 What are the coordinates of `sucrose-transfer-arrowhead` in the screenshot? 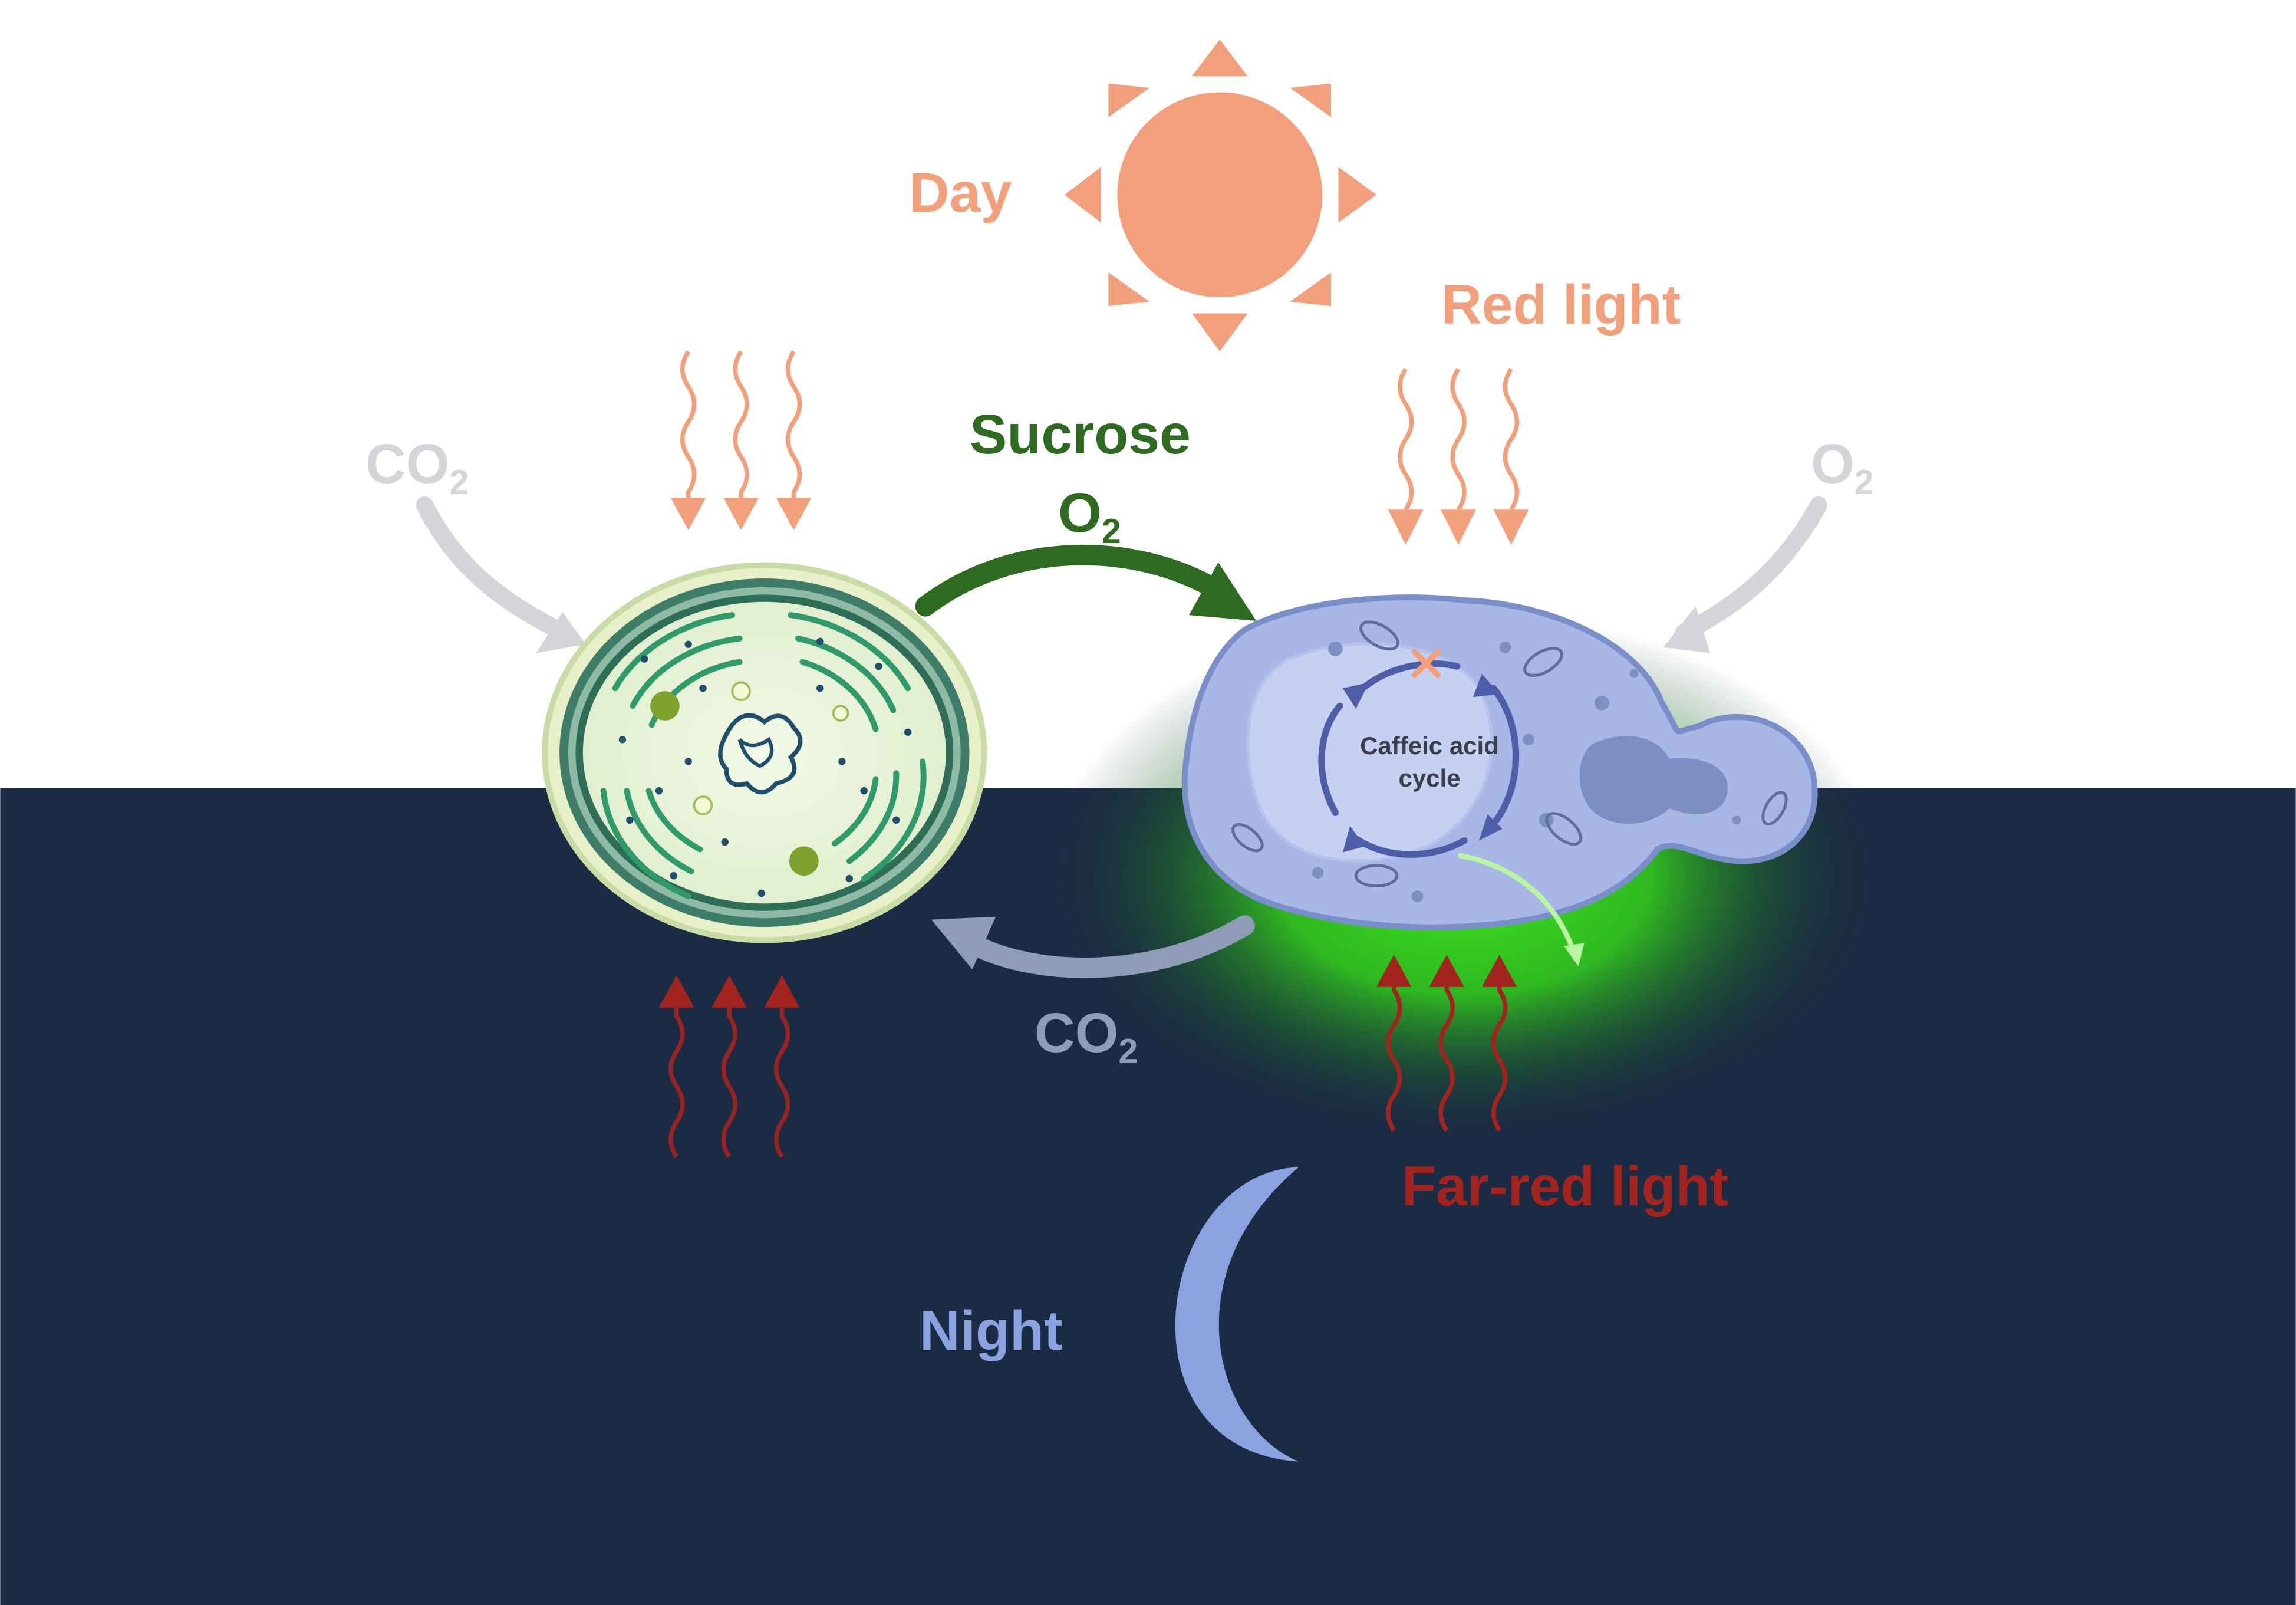 It's located at (1223, 592).